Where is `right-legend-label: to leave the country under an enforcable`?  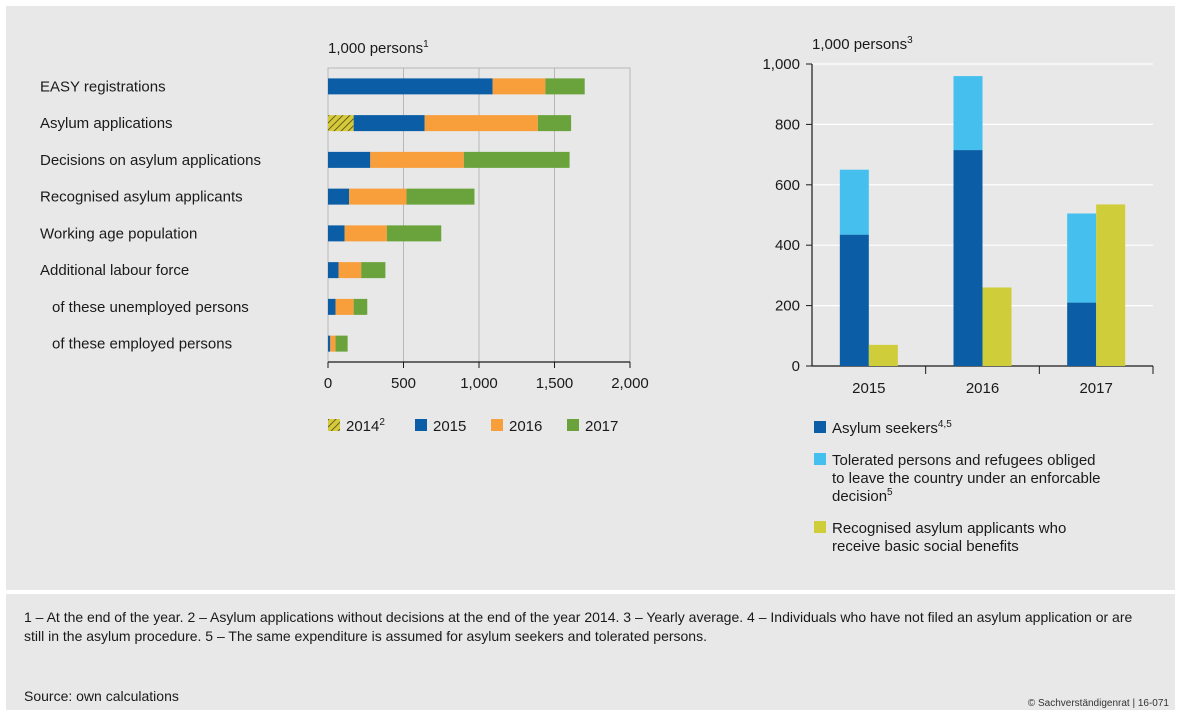 right-legend-label: to leave the country under an enforcable is located at coordinates (966, 478).